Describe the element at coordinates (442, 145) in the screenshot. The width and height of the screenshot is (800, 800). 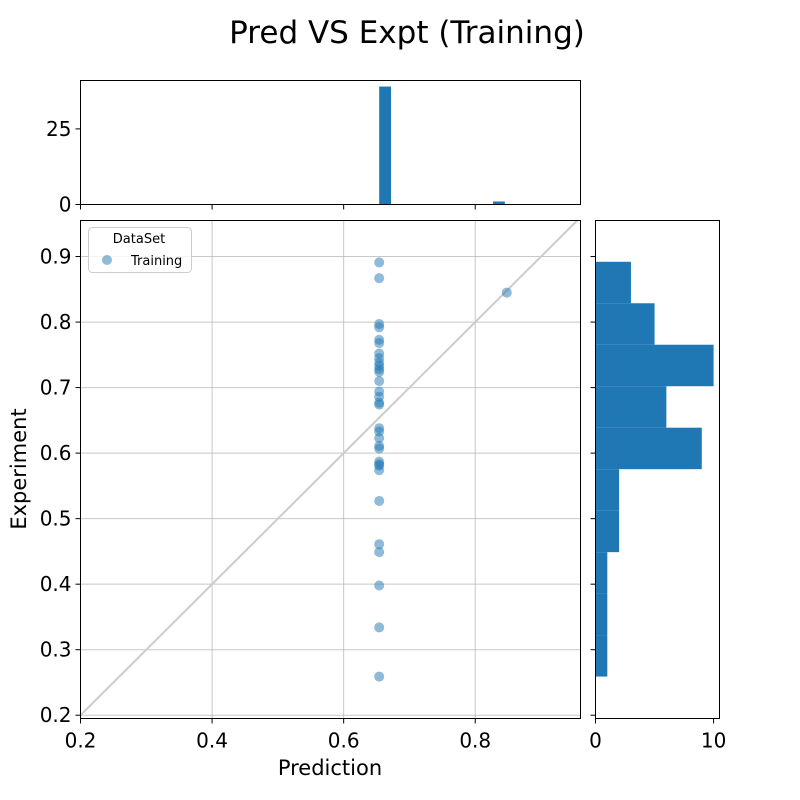
I see `top-histogram-bars` at that location.